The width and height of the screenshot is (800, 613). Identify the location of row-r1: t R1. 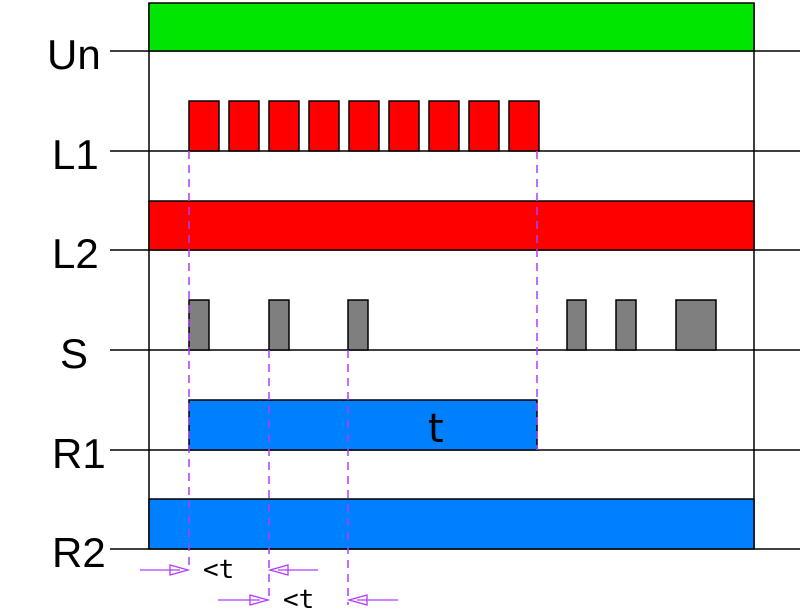
(426, 438).